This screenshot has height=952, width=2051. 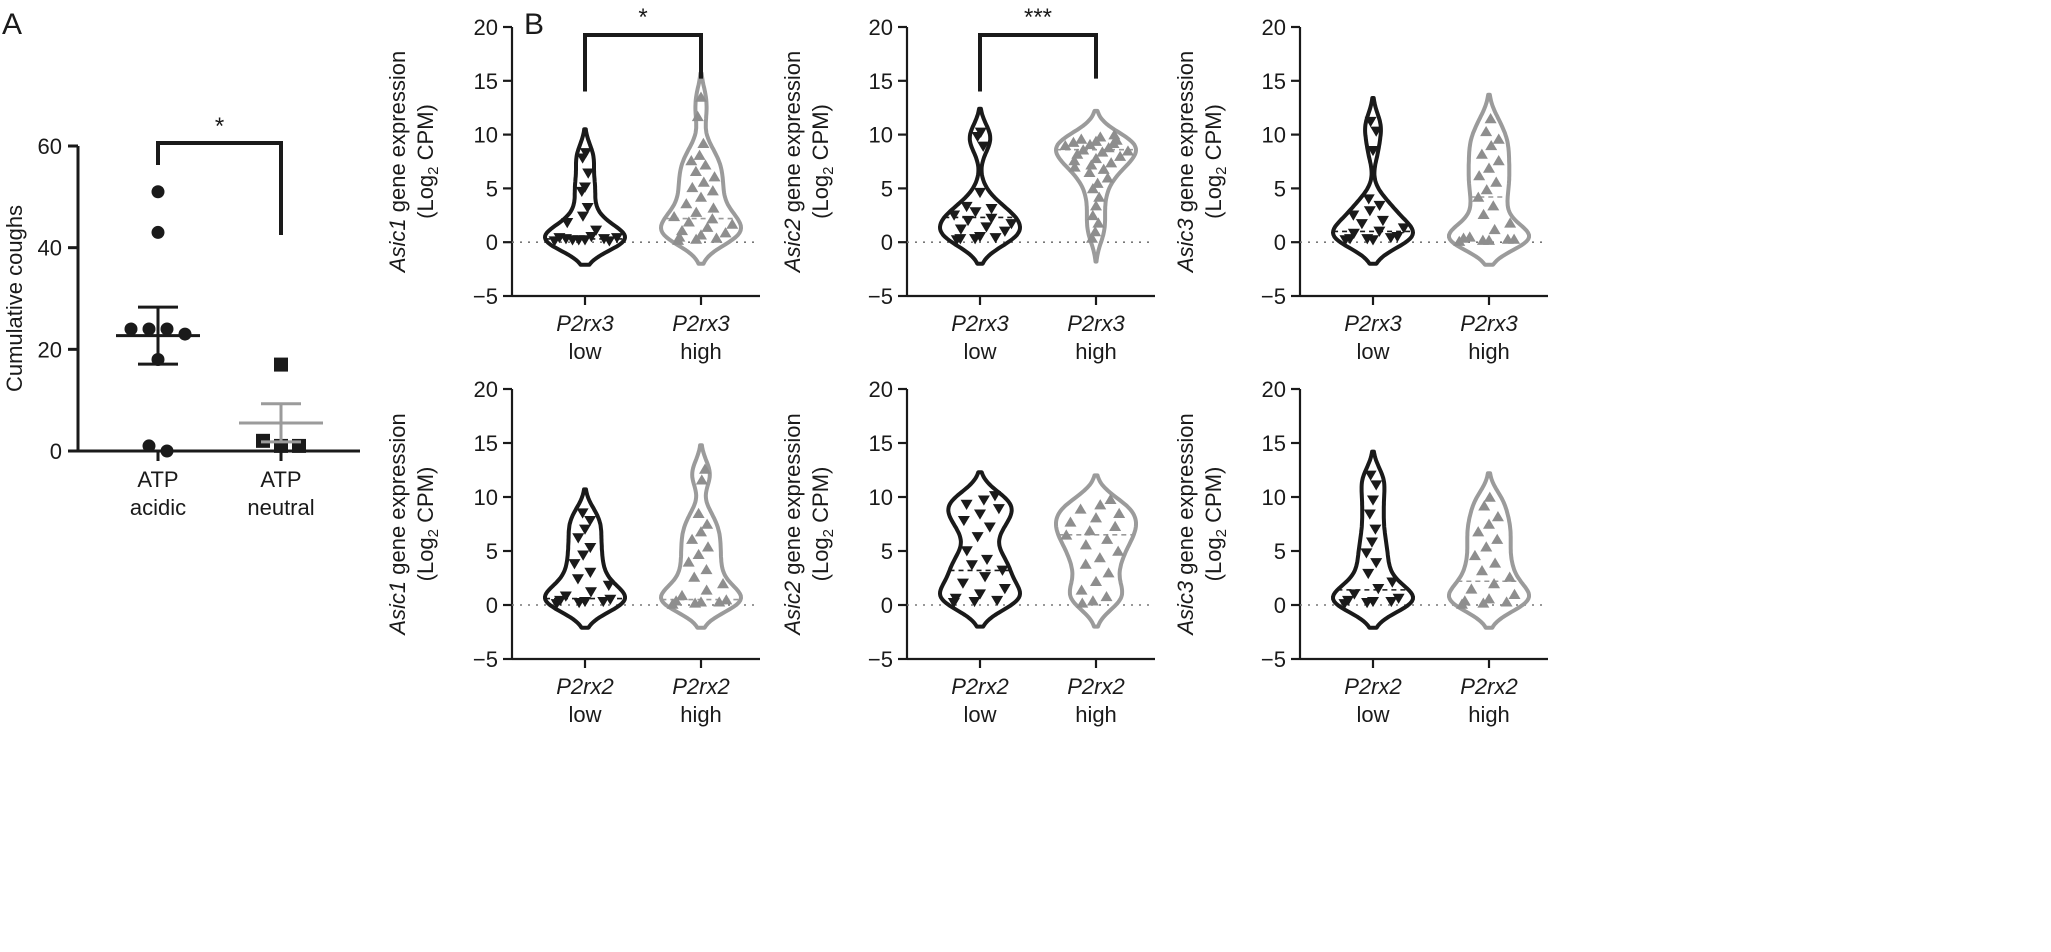 I want to click on y-axis-label: Cumulative coughs, so click(x=14, y=298).